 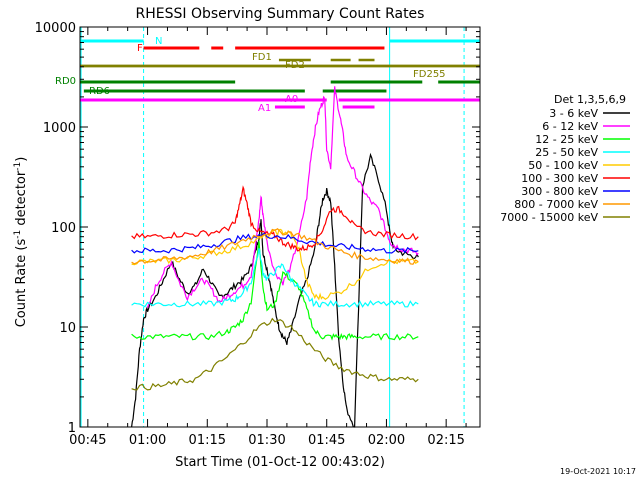 I want to click on flag-label-f: F, so click(x=140, y=48).